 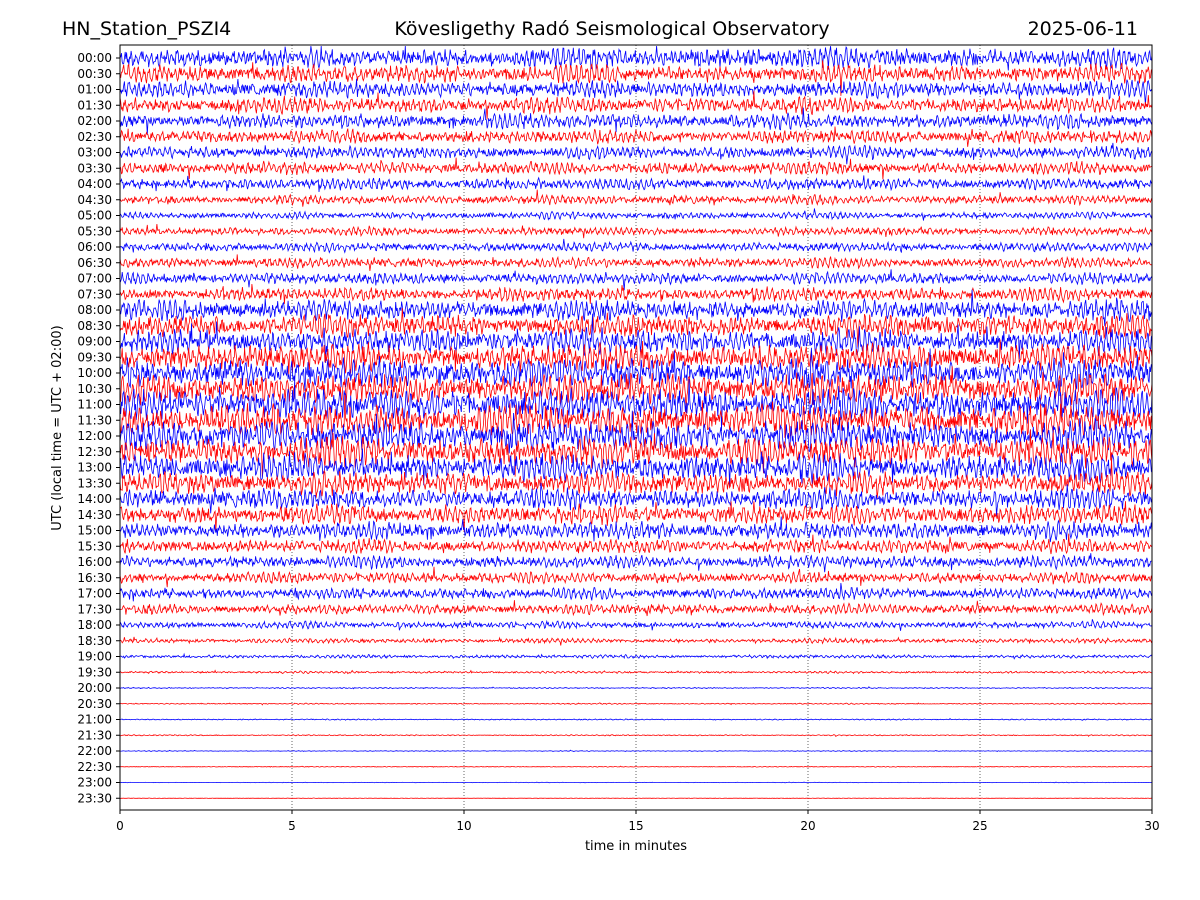 What do you see at coordinates (94, 105) in the screenshot?
I see `y-tick-label: 01:30` at bounding box center [94, 105].